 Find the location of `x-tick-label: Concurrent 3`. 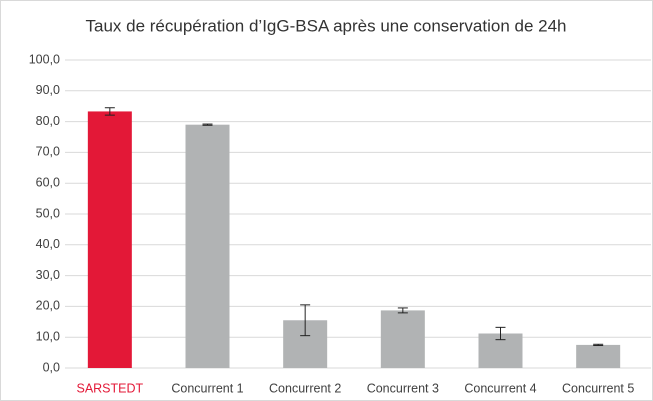

x-tick-label: Concurrent 3 is located at coordinates (403, 388).